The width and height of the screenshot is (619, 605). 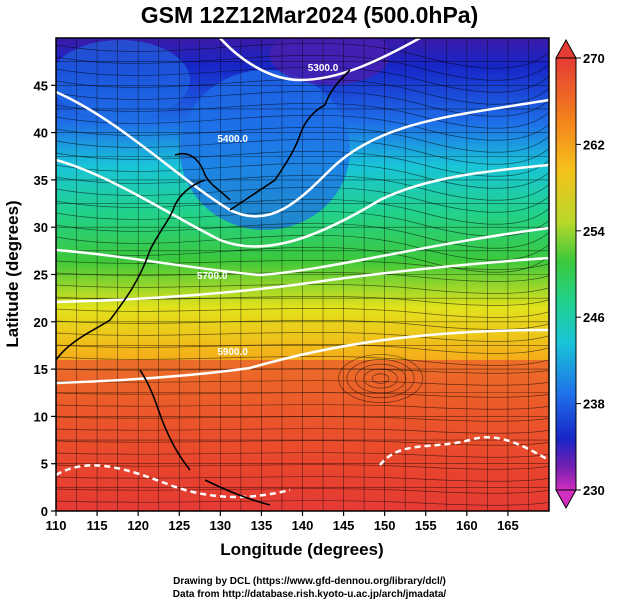 I want to click on colorbar: 270 262 254 246 238 230, so click(x=580, y=274).